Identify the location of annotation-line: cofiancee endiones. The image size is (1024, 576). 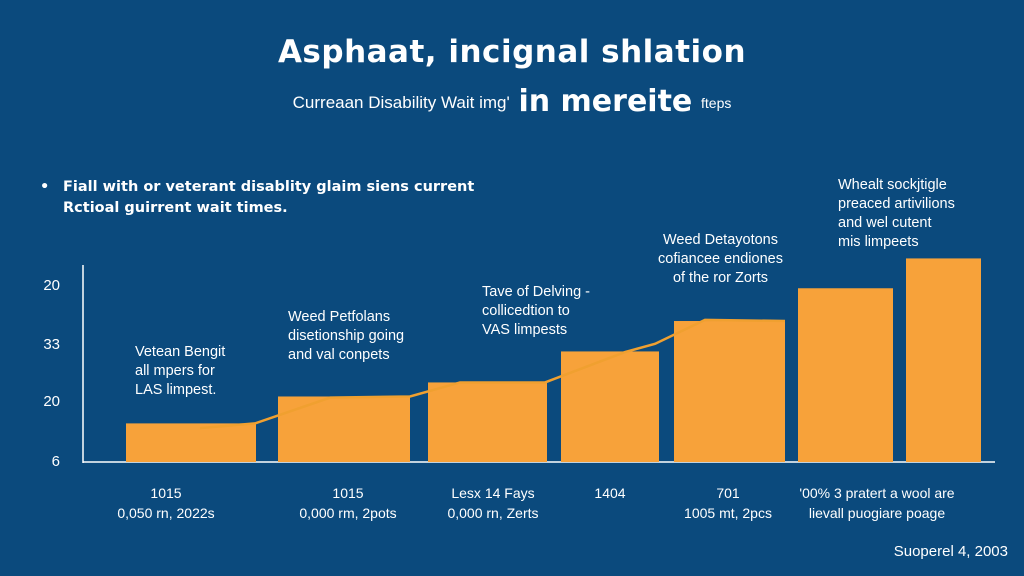
(720, 259).